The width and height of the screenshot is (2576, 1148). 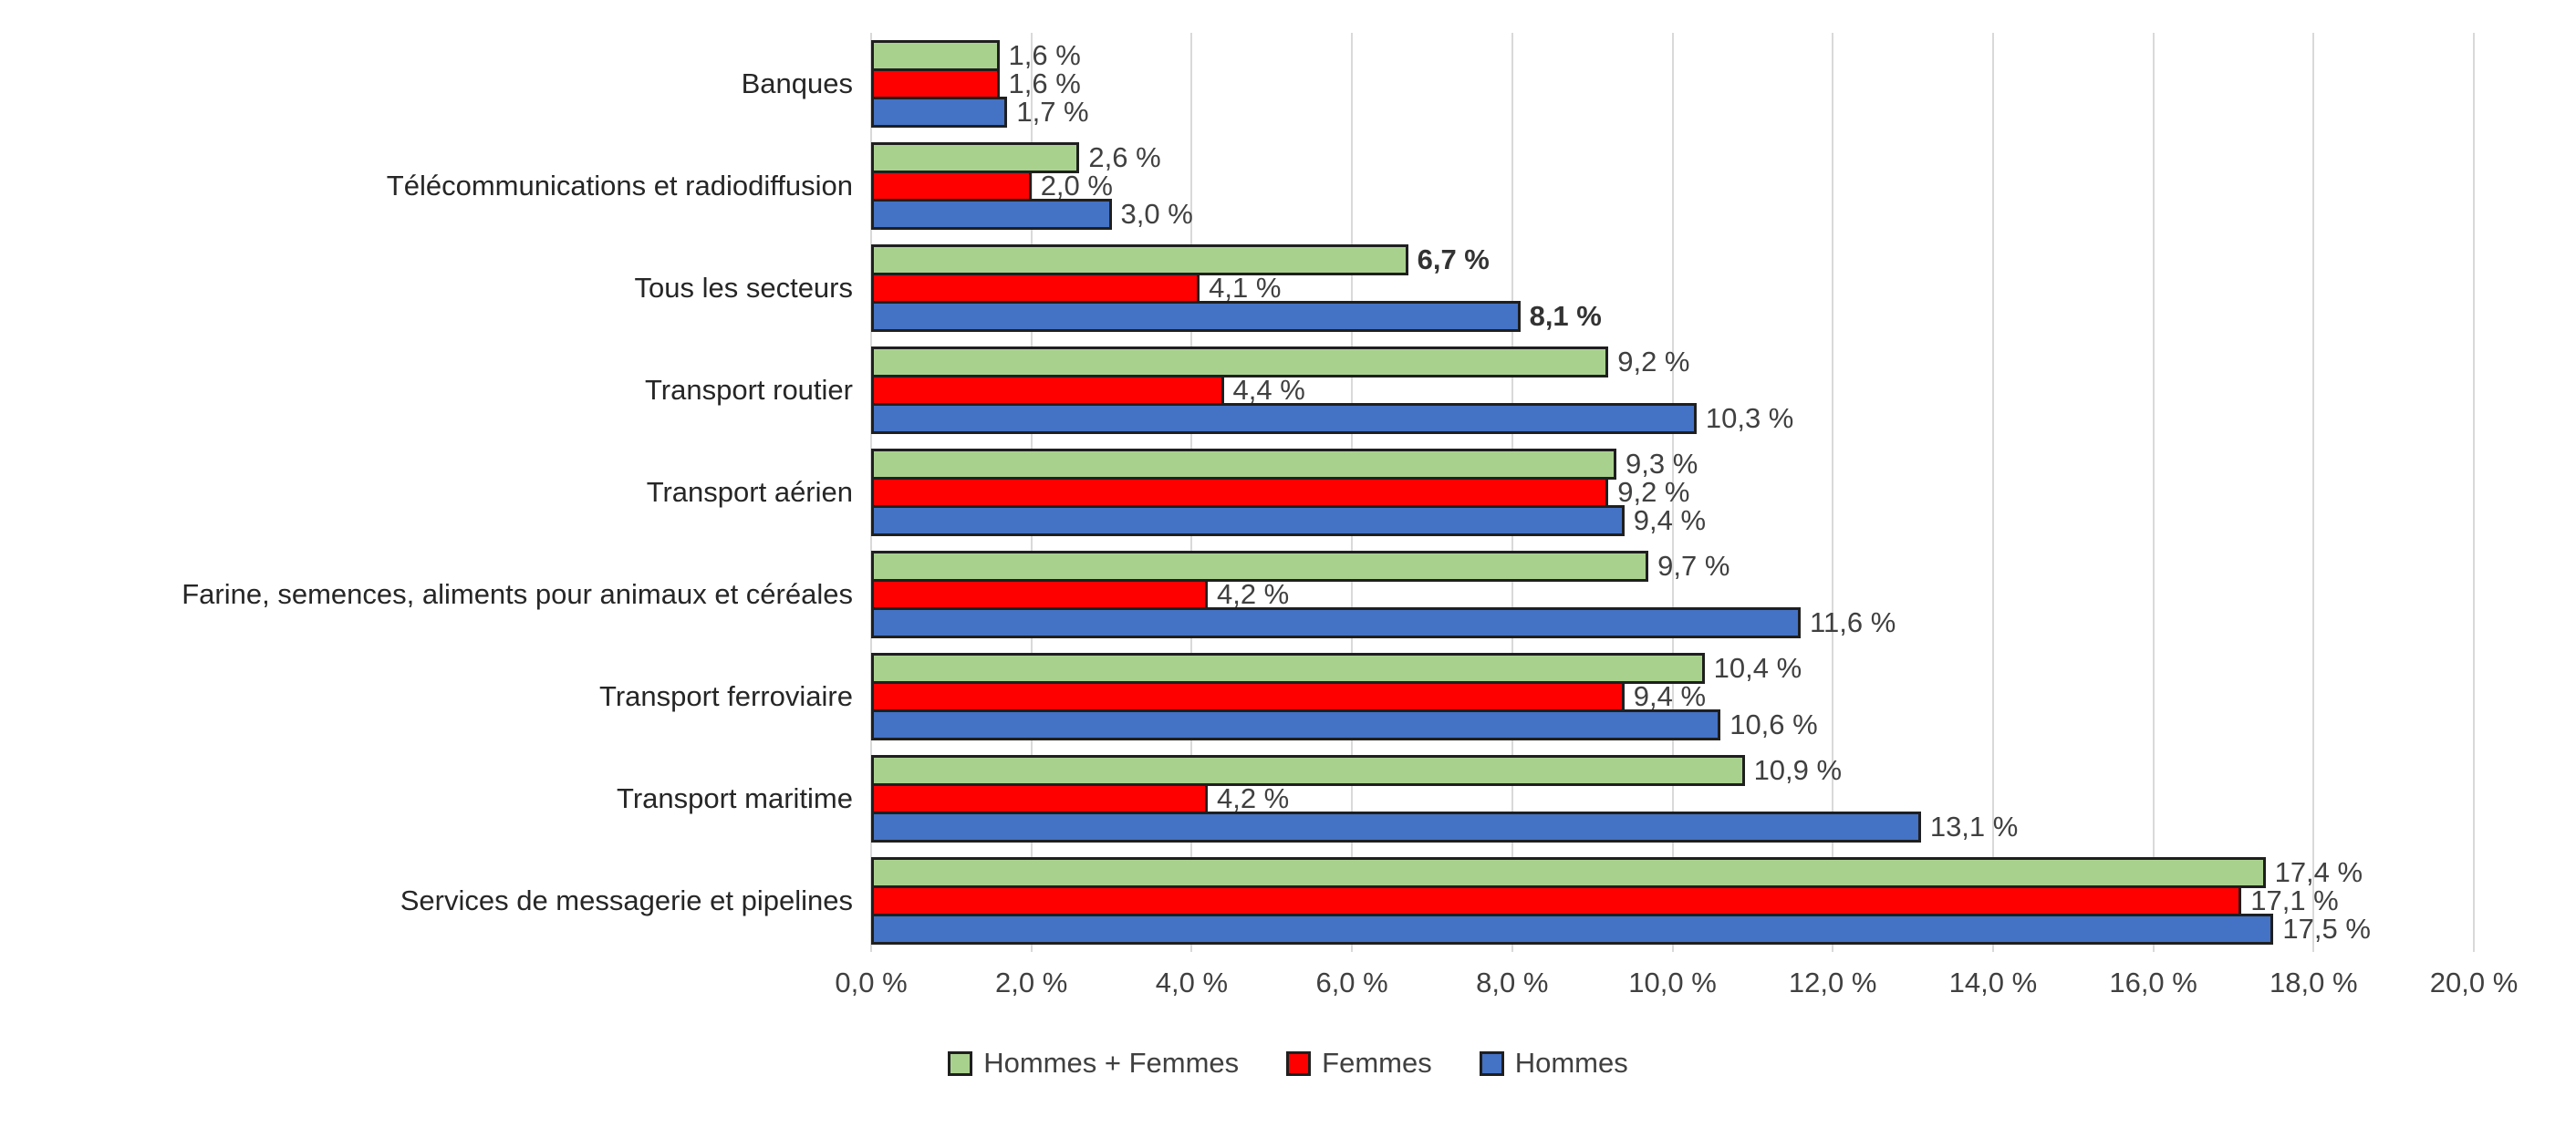 I want to click on bar-value-label: 6,7 %, so click(x=1453, y=259).